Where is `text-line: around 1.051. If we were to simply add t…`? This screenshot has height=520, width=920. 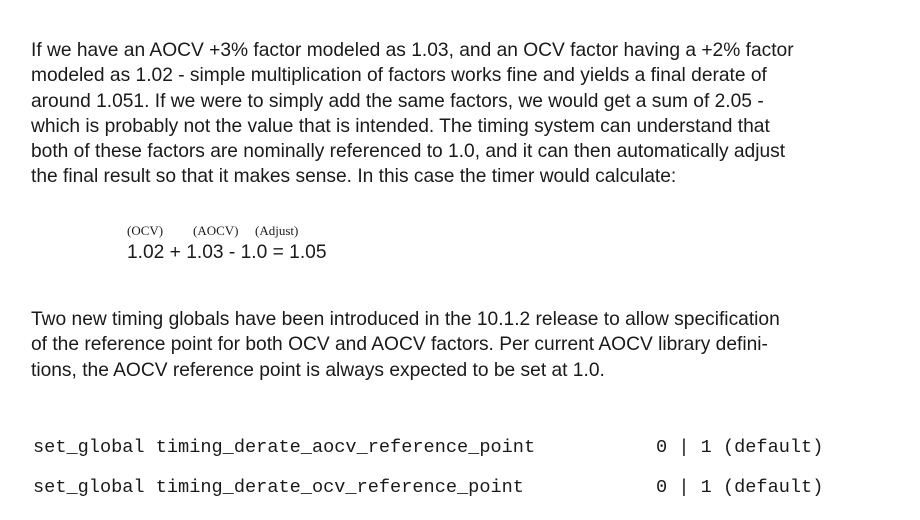 text-line: around 1.051. If we were to simply add t… is located at coordinates (397, 101).